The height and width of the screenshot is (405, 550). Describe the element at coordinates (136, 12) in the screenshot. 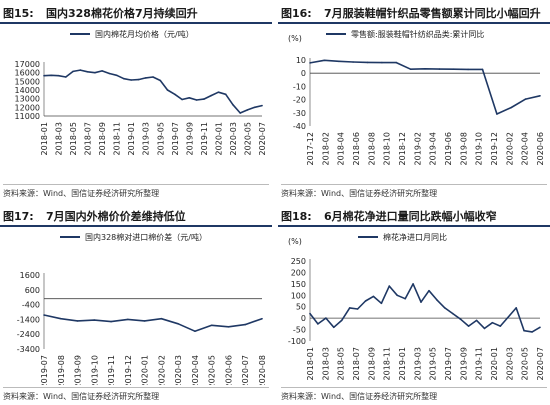

I see `panel-title-bar: 图15: 国内328棉花价格7月持续回升` at that location.